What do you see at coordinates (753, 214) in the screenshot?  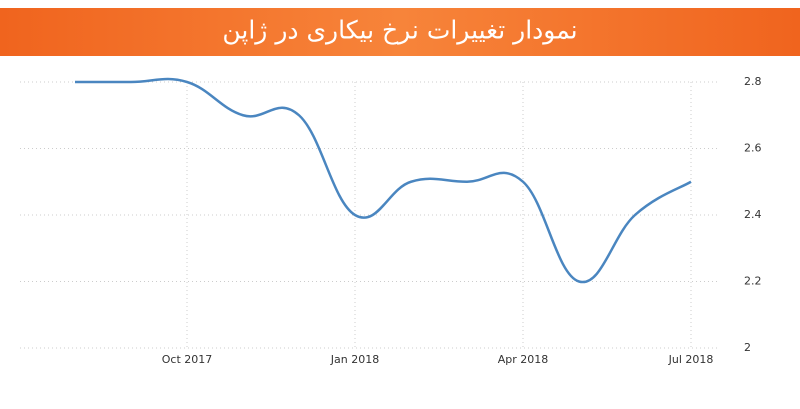 I see `y-tick-label: 2.4` at bounding box center [753, 214].